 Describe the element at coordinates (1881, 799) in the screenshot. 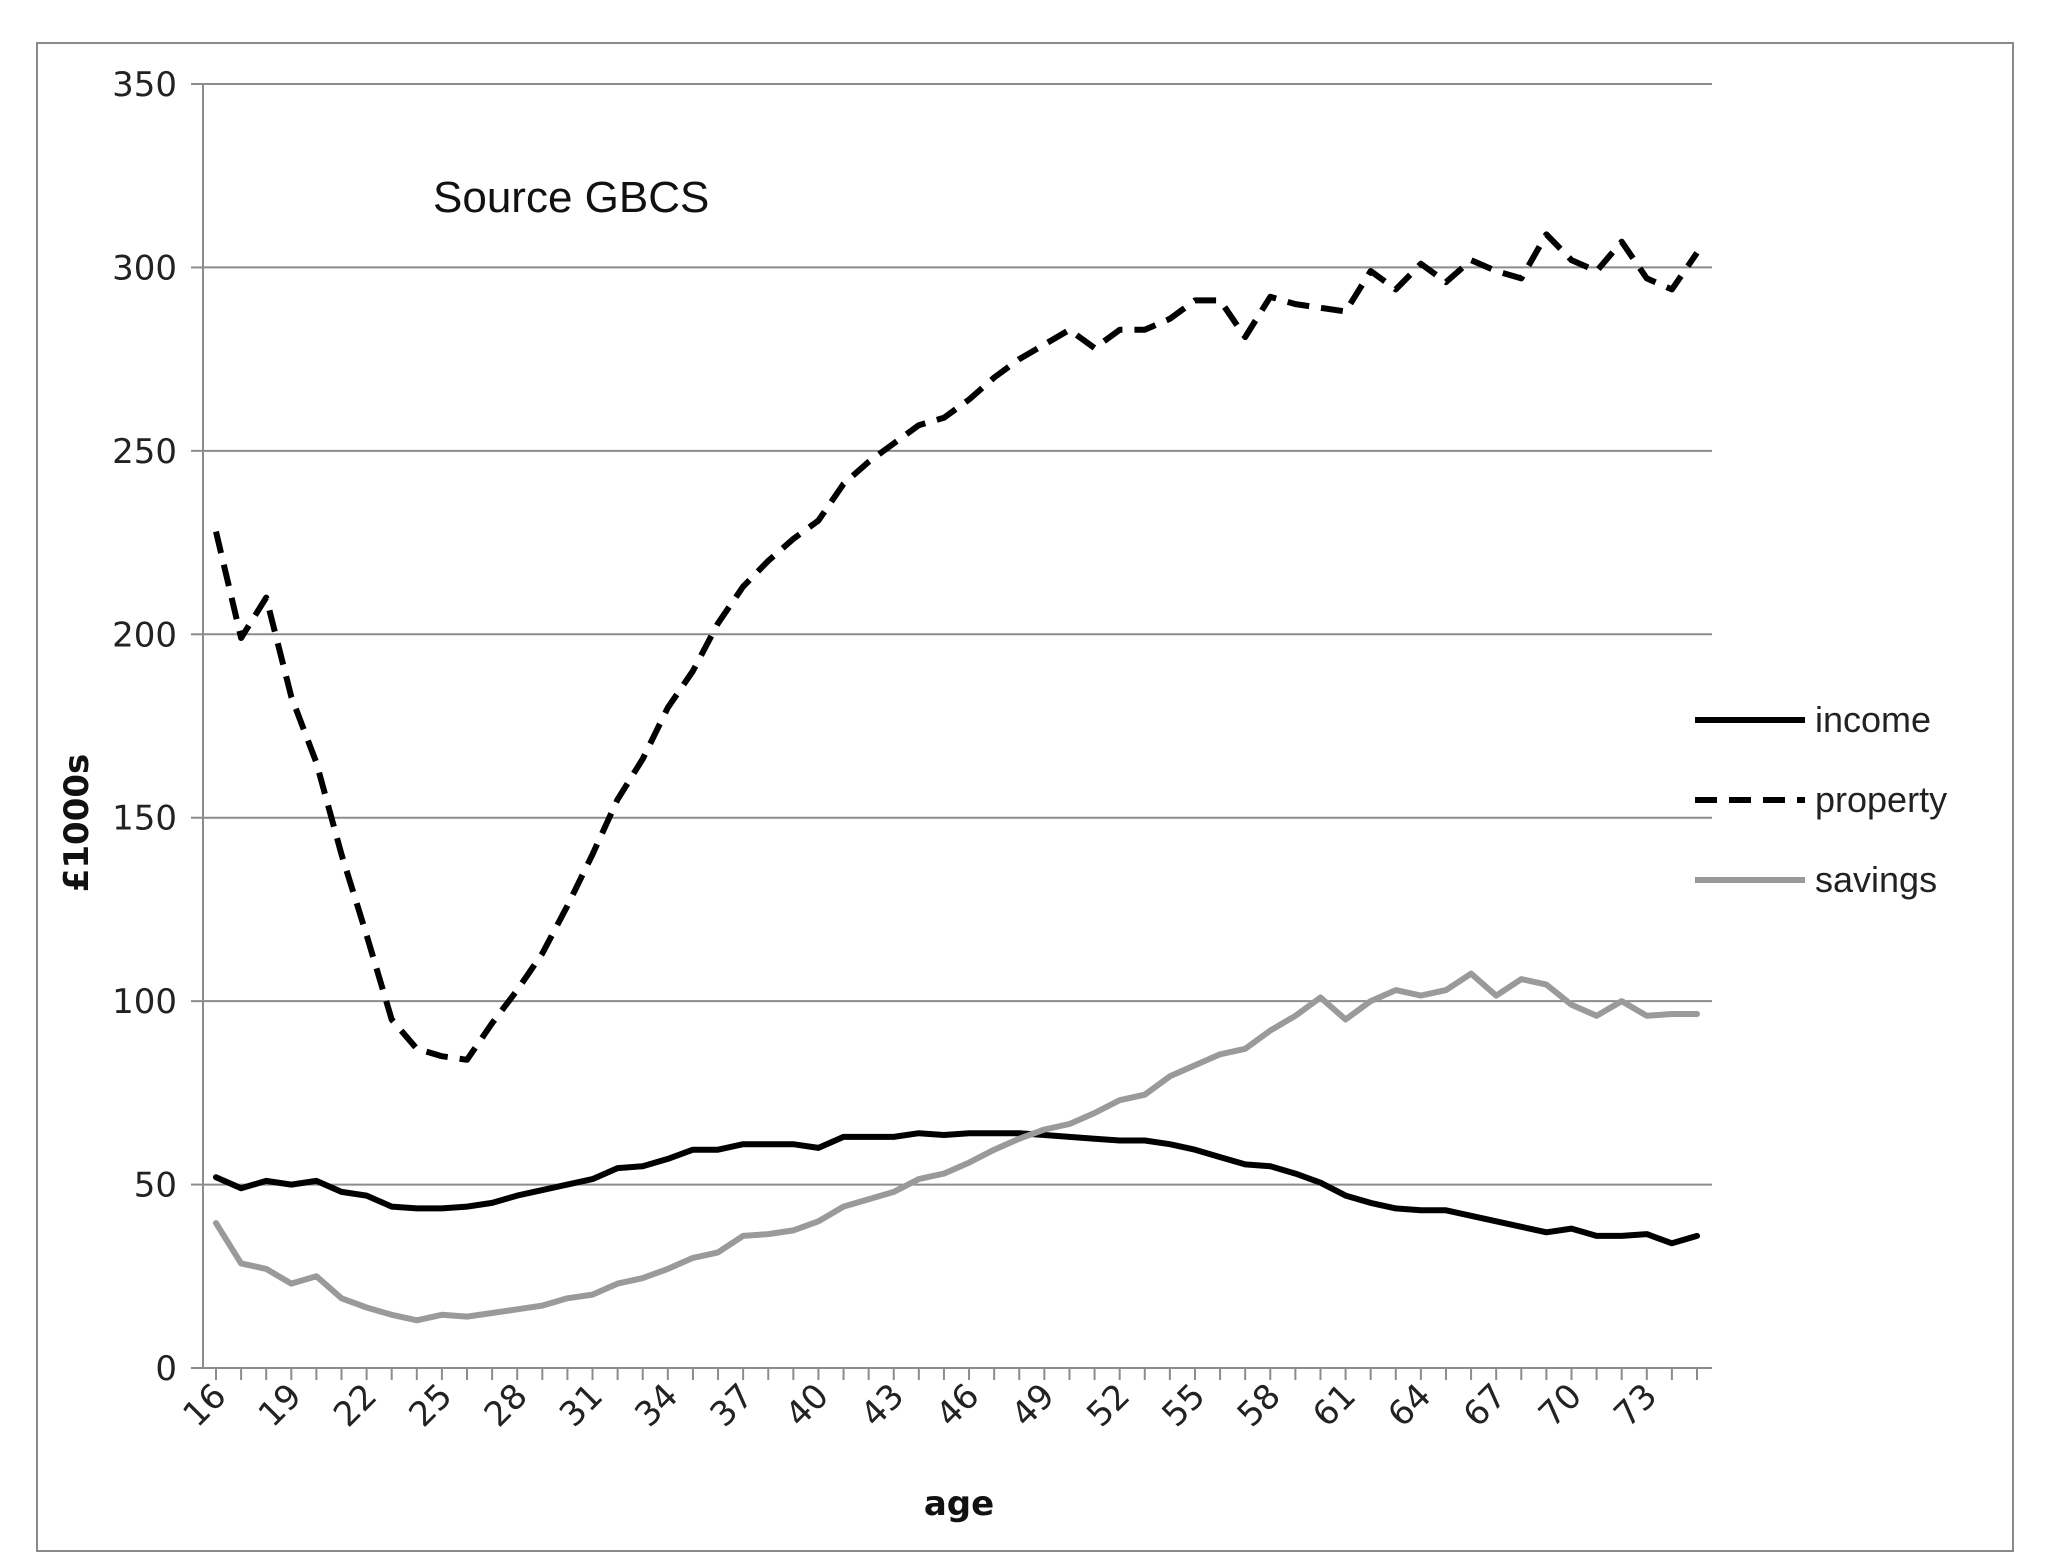

I see `legend-label-property: property` at that location.